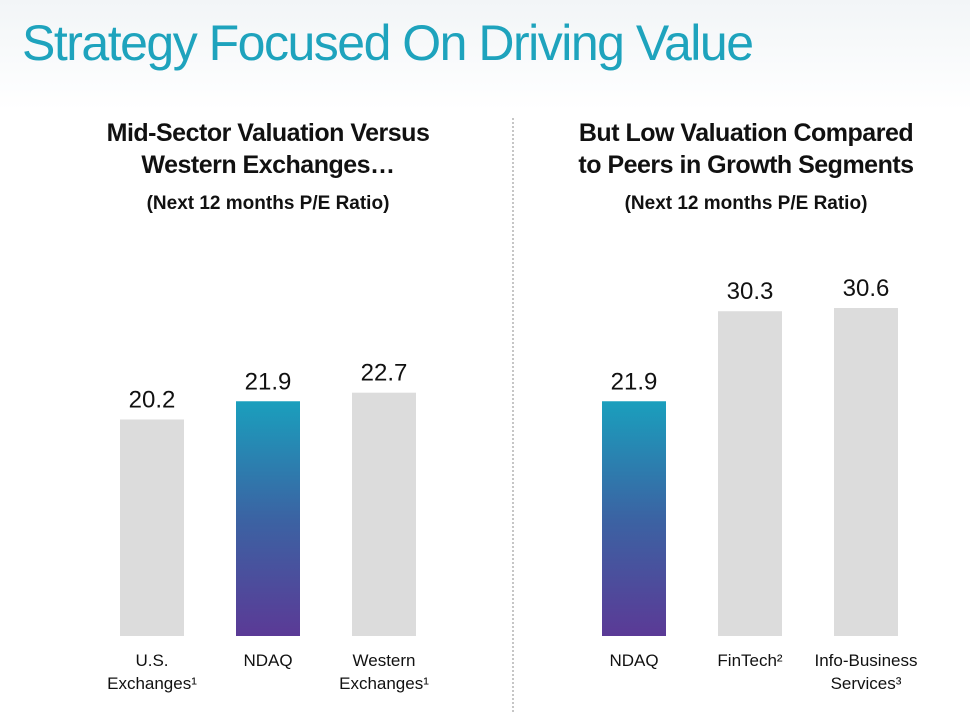 Image resolution: width=970 pixels, height=712 pixels. What do you see at coordinates (268, 133) in the screenshot?
I see `left-heading-line-1: Mid-Sector Valuation Versus` at bounding box center [268, 133].